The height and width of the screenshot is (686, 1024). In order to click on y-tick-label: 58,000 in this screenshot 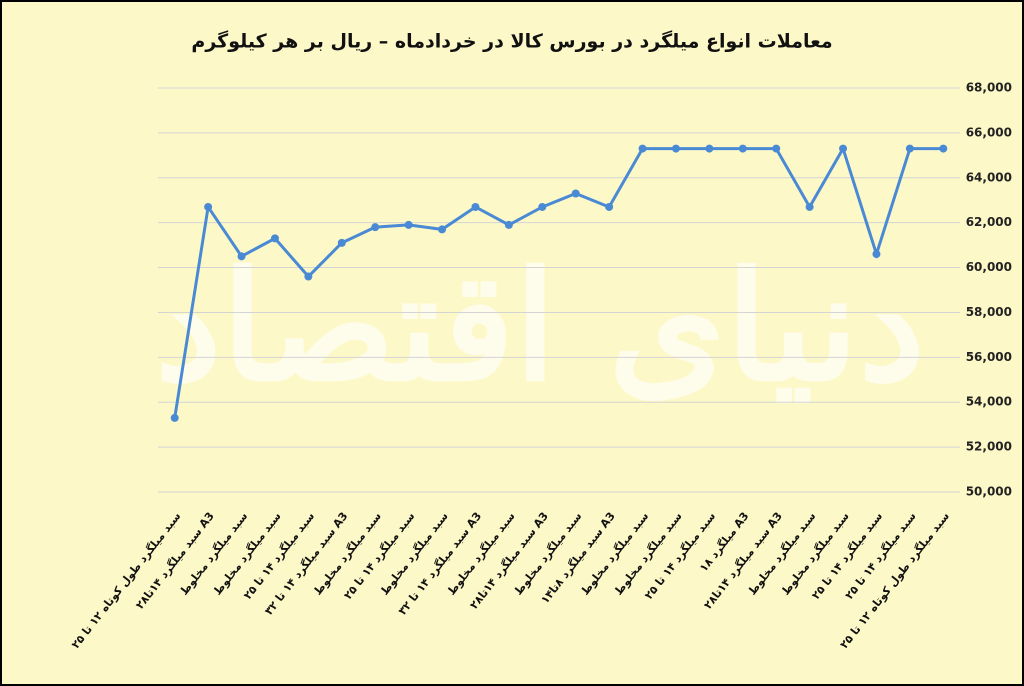, I will do `click(989, 312)`.